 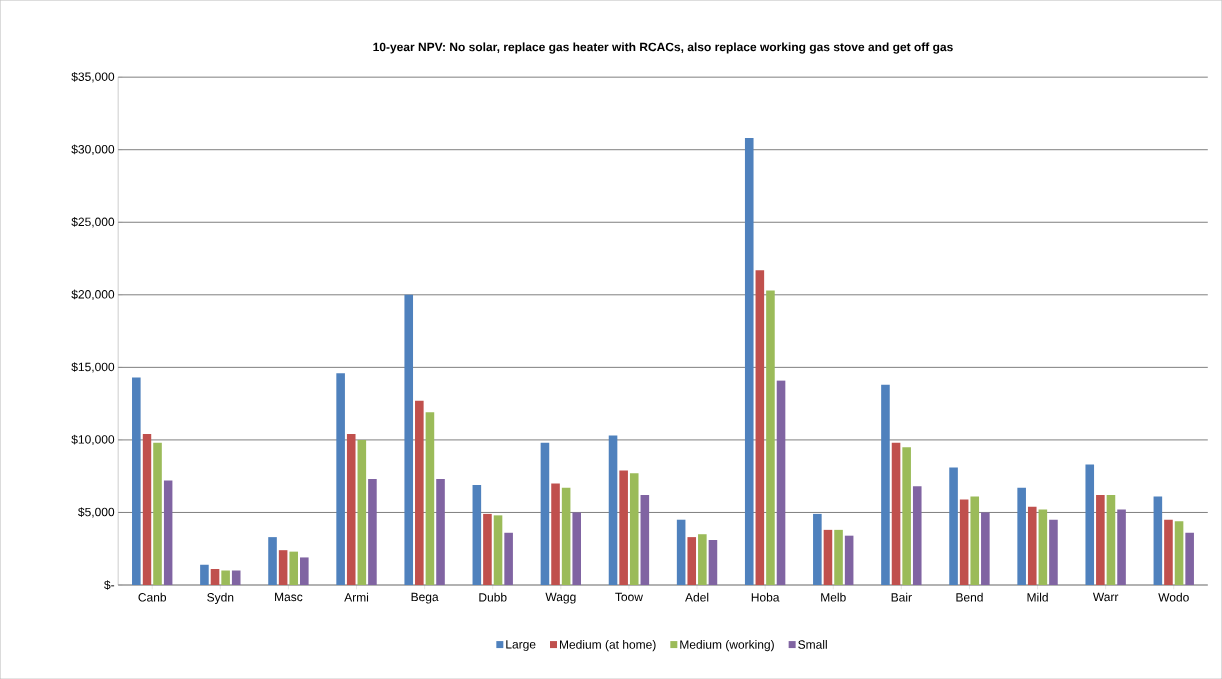 I want to click on y-tick-label: $30,000, so click(x=93, y=149).